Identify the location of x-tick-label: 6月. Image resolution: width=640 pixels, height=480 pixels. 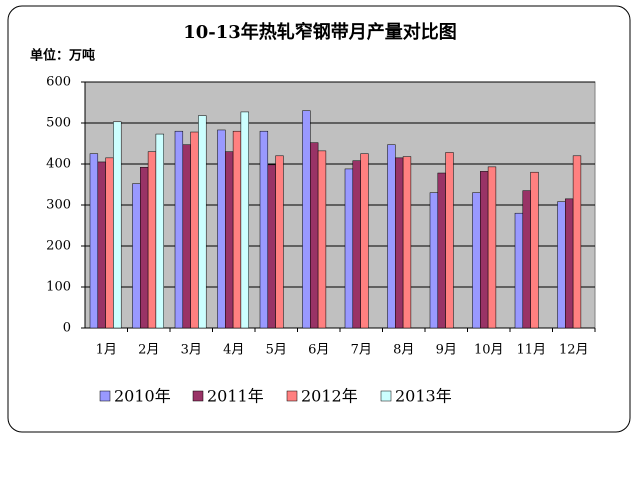
(318, 350).